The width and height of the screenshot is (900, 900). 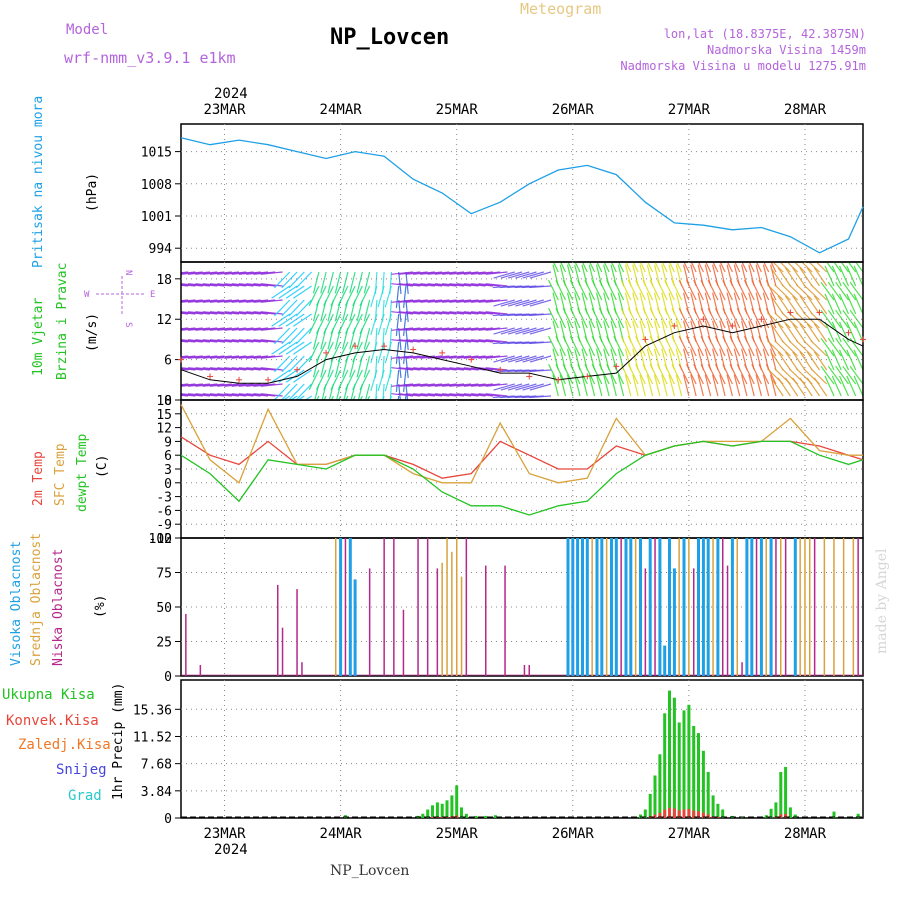 I want to click on y-tick-label: 18, so click(x=164, y=280).